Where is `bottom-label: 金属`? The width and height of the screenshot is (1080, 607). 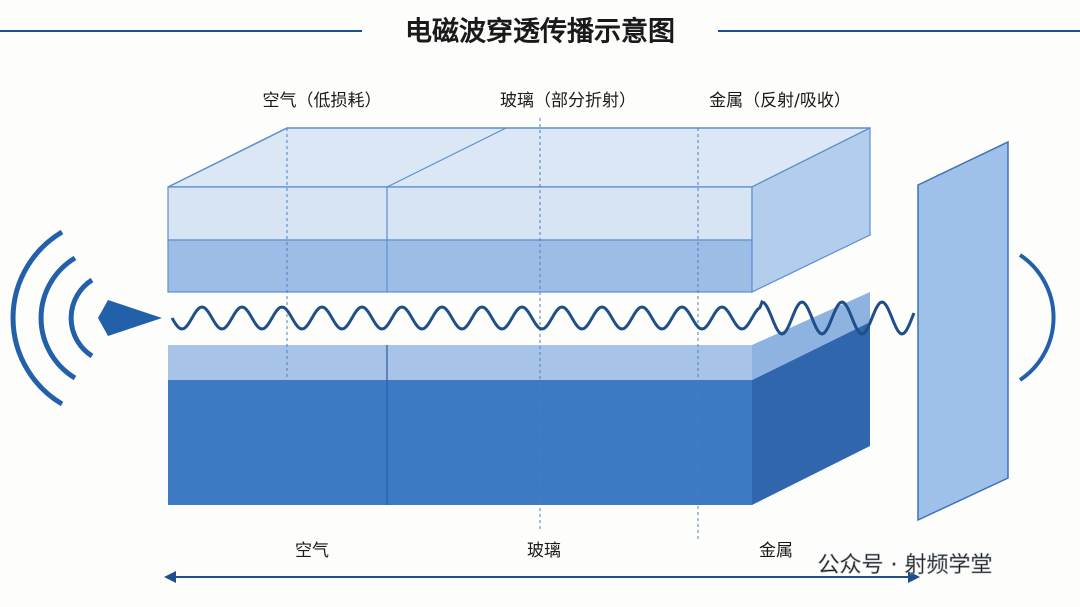
bottom-label: 金属 is located at coordinates (776, 551).